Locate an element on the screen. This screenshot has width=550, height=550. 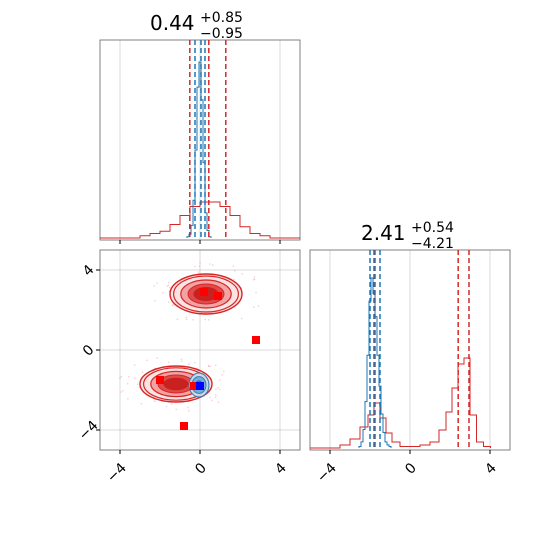
joint-x-tick-label-1: 0 is located at coordinates (201, 469).